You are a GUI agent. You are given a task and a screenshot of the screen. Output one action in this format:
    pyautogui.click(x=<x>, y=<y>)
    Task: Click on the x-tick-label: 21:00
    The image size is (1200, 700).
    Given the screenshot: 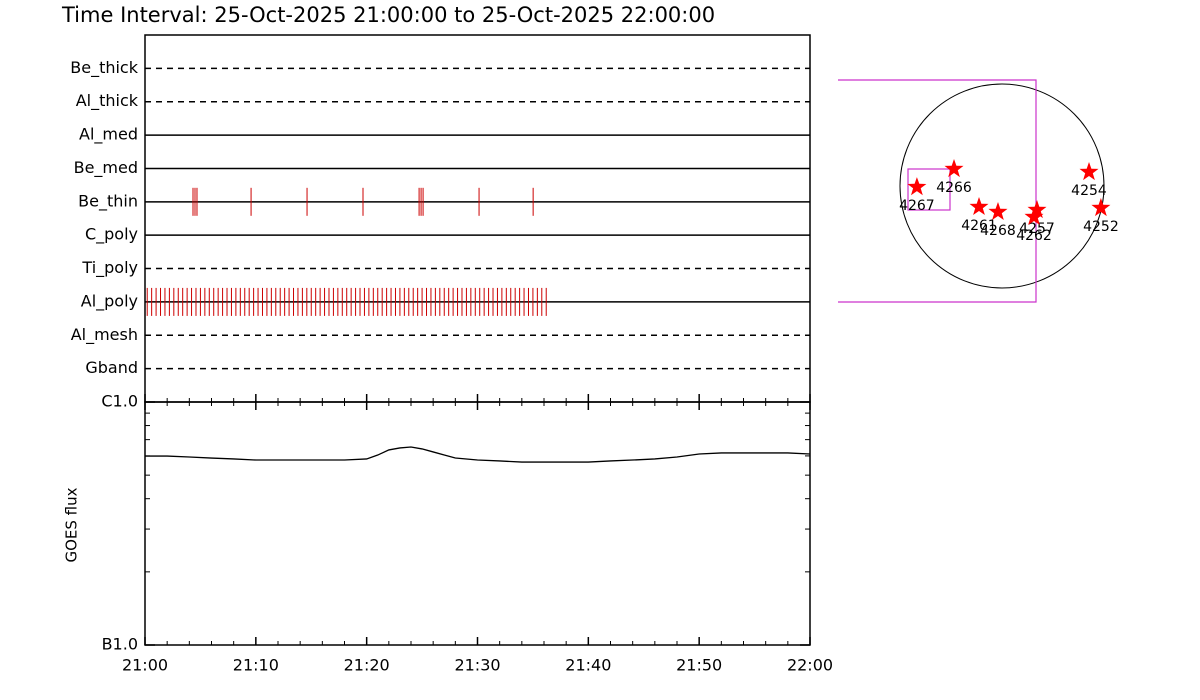 What is the action you would take?
    pyautogui.click(x=145, y=665)
    